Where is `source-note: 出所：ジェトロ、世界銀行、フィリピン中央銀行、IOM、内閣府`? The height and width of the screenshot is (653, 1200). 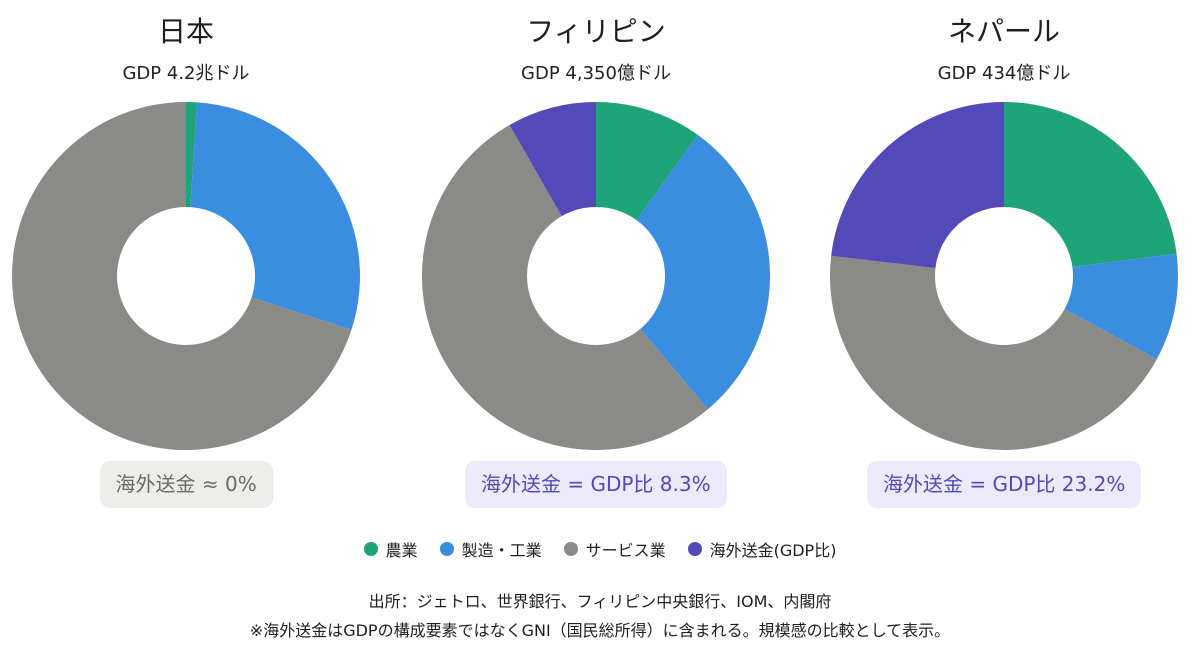
source-note: 出所：ジェトロ、世界銀行、フィリピン中央銀行、IOM、内閣府 is located at coordinates (600, 601).